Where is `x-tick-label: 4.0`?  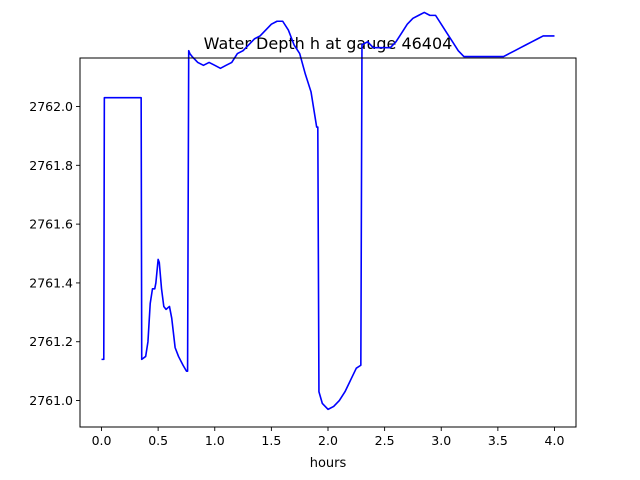 x-tick-label: 4.0 is located at coordinates (555, 440).